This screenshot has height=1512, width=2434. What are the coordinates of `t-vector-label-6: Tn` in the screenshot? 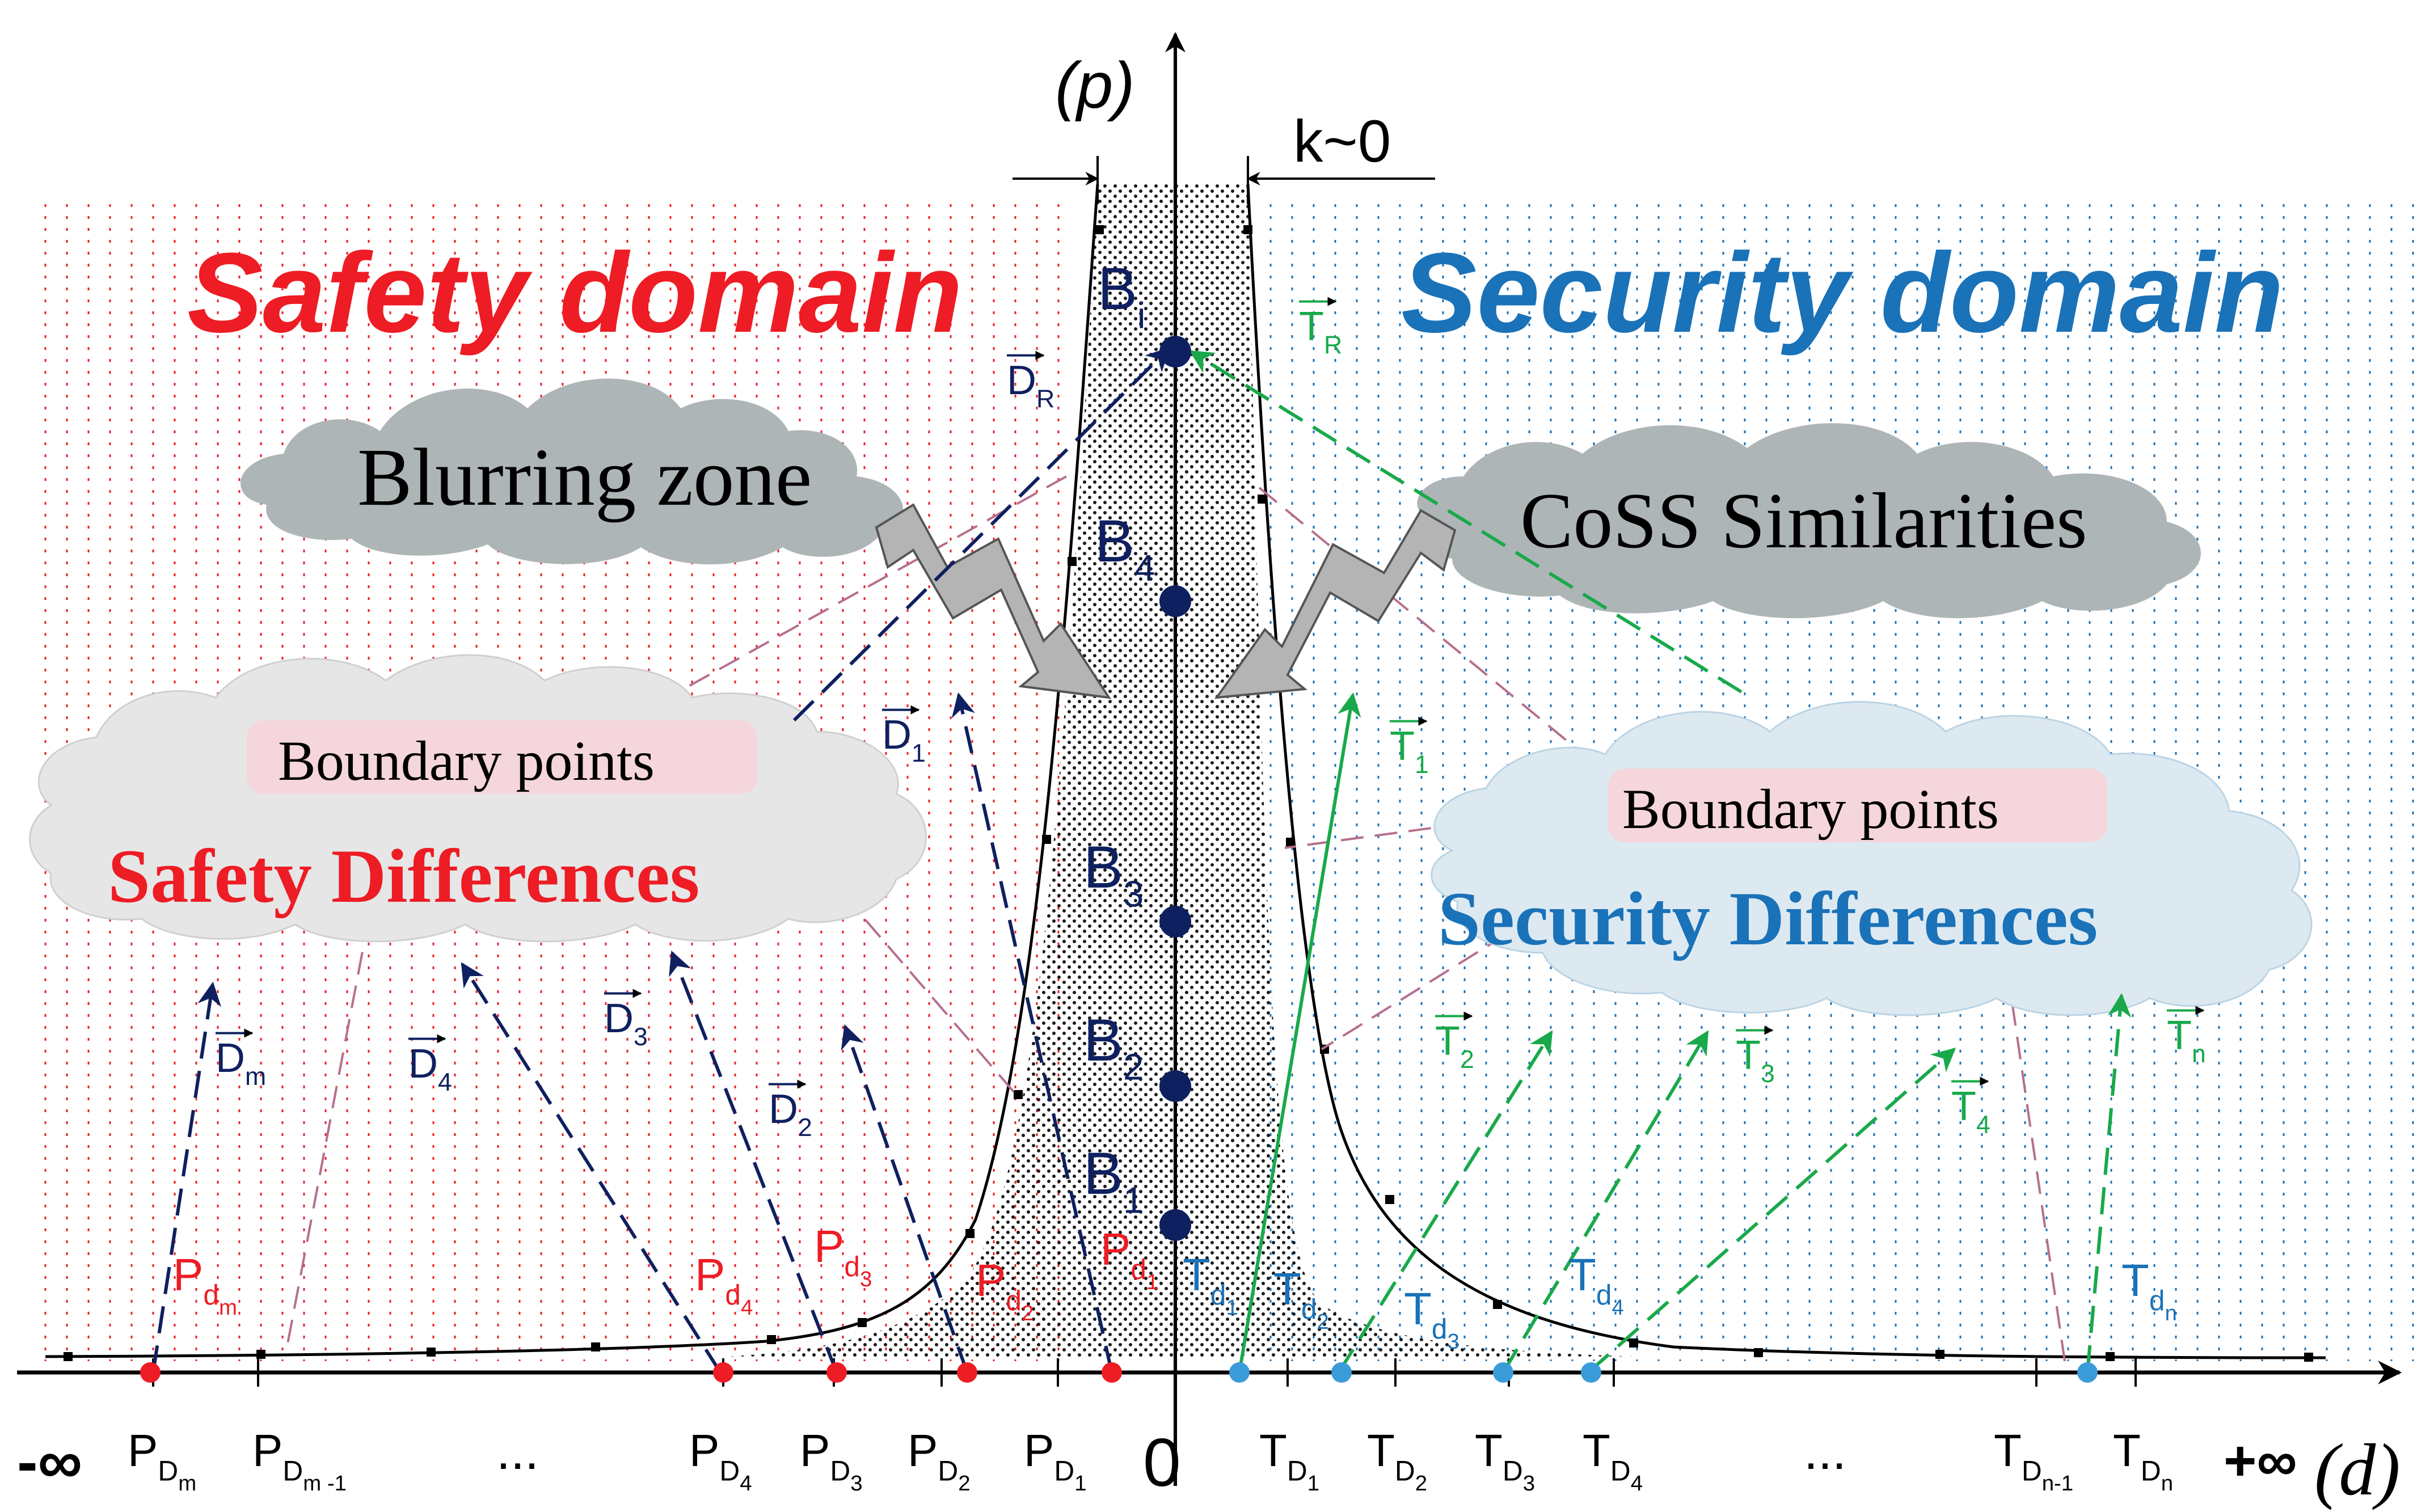 It's located at (2187, 1037).